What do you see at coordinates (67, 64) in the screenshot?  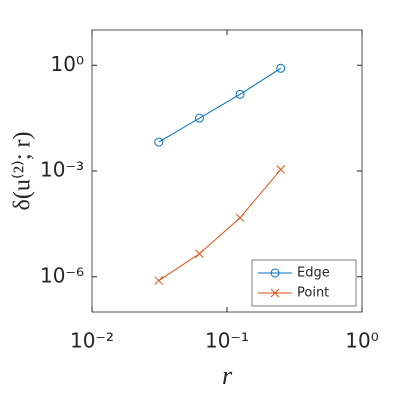 I see `y-tick-label: 10⁰` at bounding box center [67, 64].